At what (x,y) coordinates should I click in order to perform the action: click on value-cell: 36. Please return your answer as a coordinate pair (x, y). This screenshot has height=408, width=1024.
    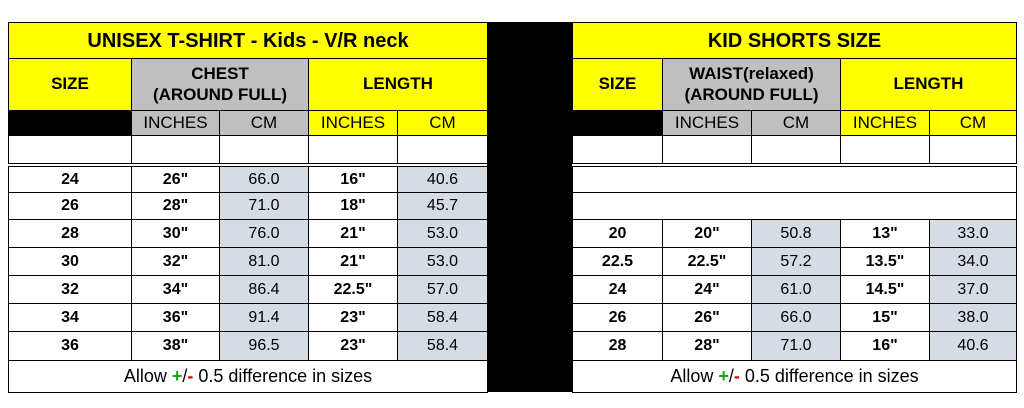
    Looking at the image, I should click on (70, 346).